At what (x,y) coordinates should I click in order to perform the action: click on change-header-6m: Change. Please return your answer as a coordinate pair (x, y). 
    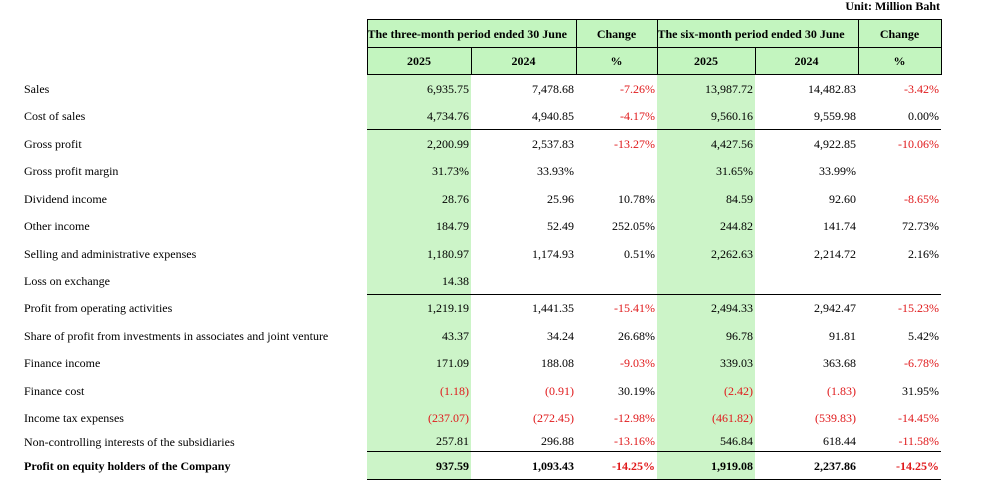
    Looking at the image, I should click on (899, 33).